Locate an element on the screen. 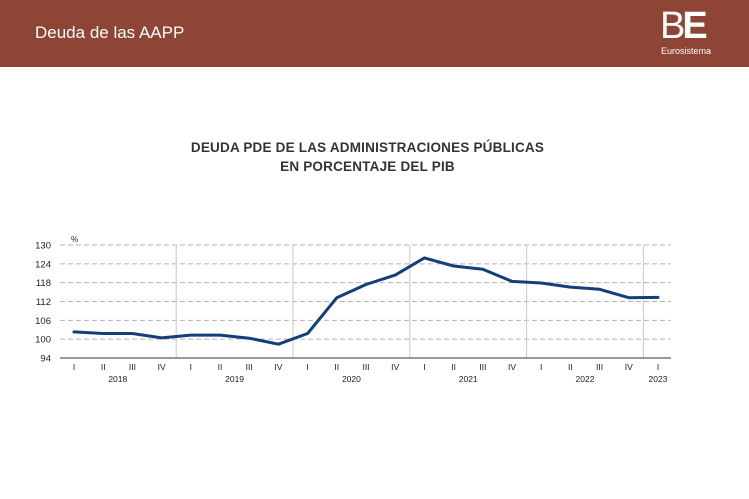 This screenshot has width=749, height=499. y-tick-label: 112 is located at coordinates (43, 302).